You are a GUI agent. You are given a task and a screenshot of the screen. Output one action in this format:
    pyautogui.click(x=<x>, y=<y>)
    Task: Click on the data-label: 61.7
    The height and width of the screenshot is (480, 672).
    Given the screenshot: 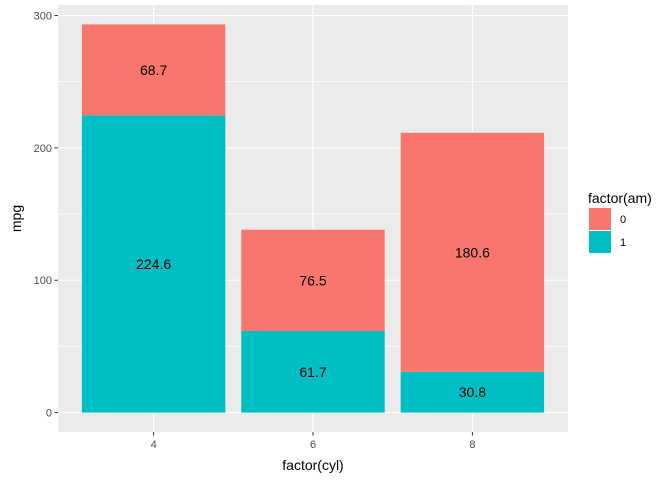 What is the action you would take?
    pyautogui.click(x=312, y=372)
    